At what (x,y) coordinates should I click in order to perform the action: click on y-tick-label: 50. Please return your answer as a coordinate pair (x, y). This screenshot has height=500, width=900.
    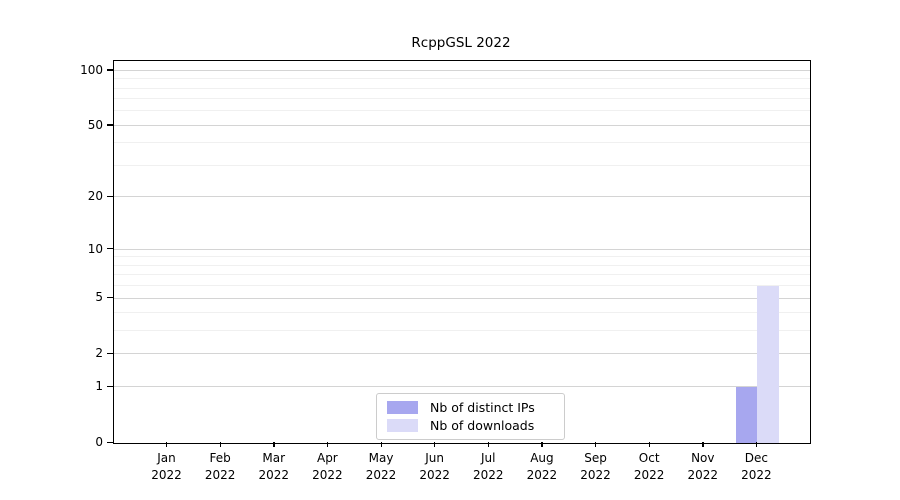
    Looking at the image, I should click on (95, 124).